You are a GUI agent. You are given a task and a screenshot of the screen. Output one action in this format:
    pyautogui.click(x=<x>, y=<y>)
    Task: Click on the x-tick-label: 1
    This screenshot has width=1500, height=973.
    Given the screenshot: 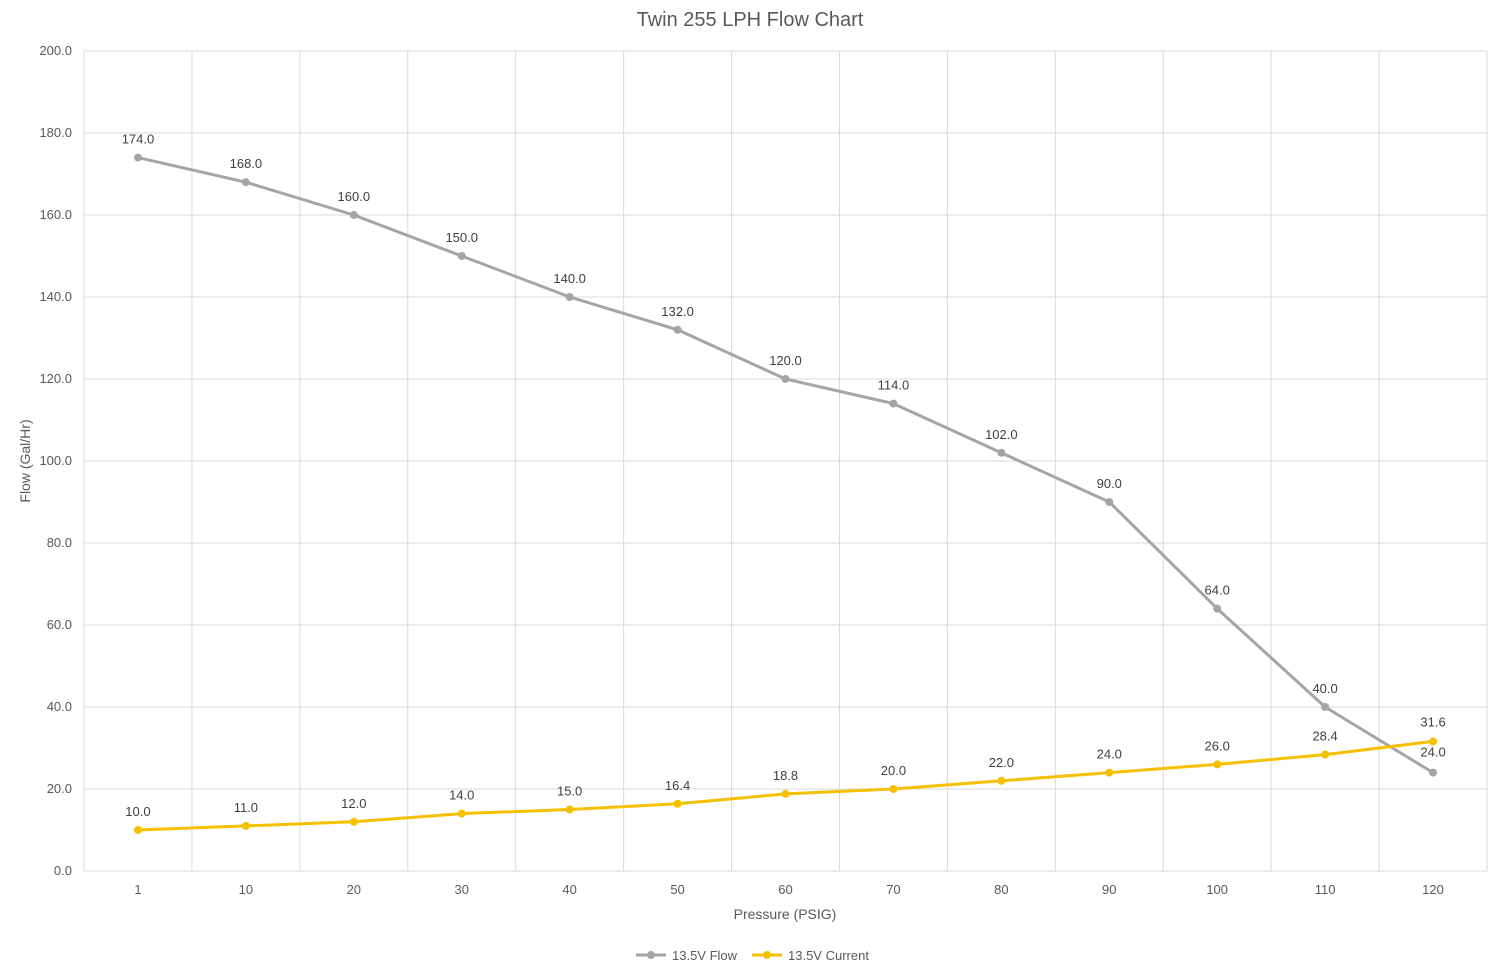 What is the action you would take?
    pyautogui.click(x=137, y=889)
    